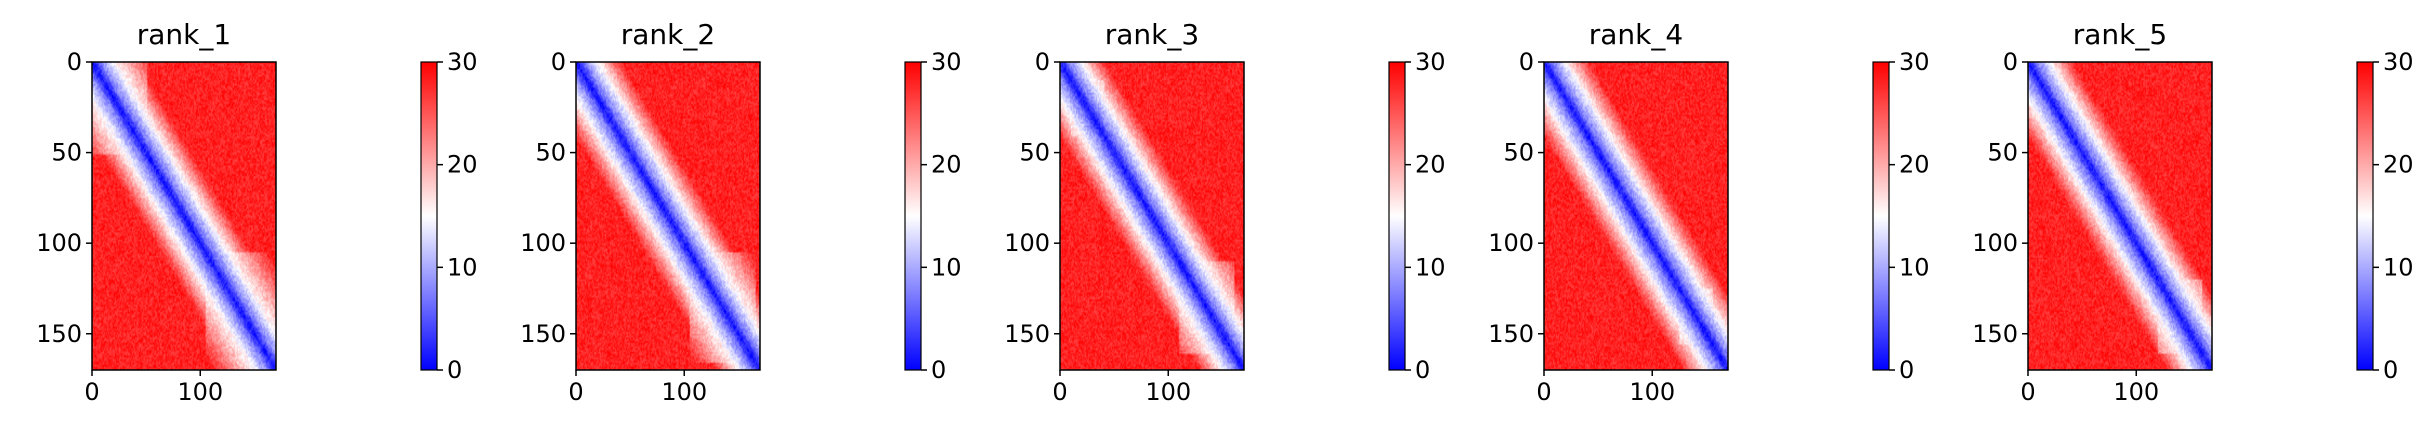 The image size is (2435, 442). I want to click on panel-title: rank_5, so click(2120, 34).